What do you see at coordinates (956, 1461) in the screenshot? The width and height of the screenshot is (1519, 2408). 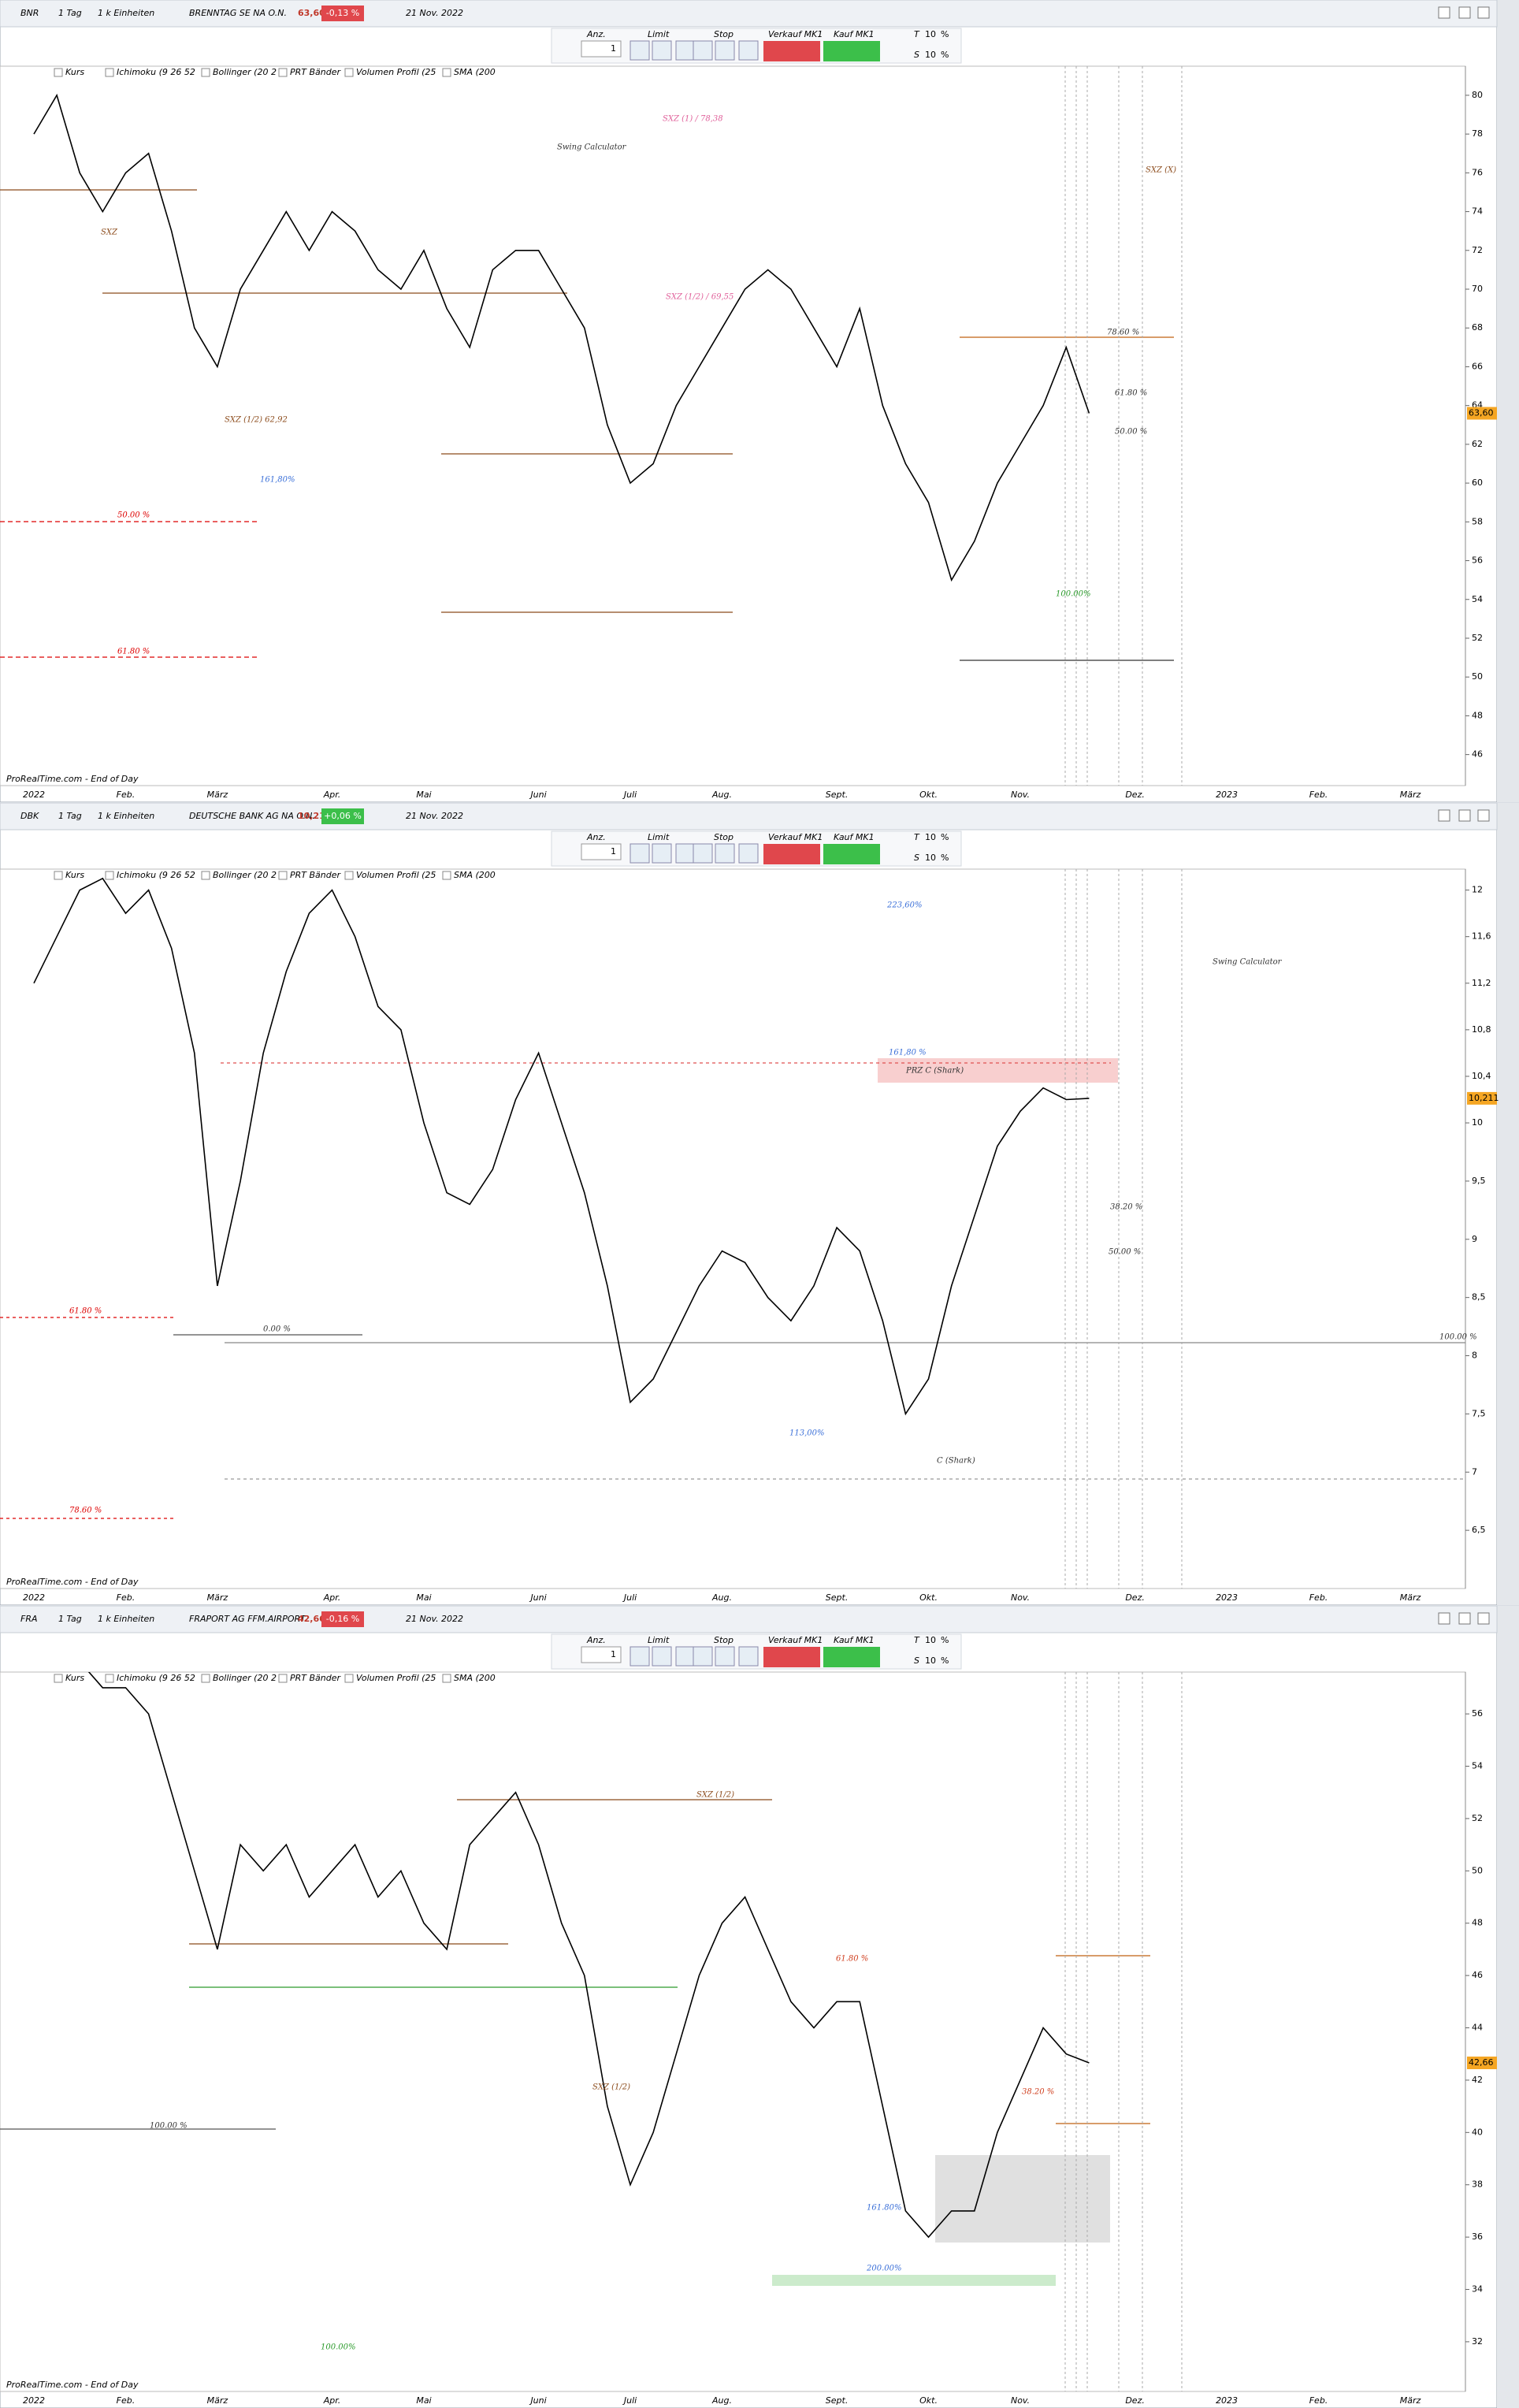 I see `annotation: C (Shark)` at bounding box center [956, 1461].